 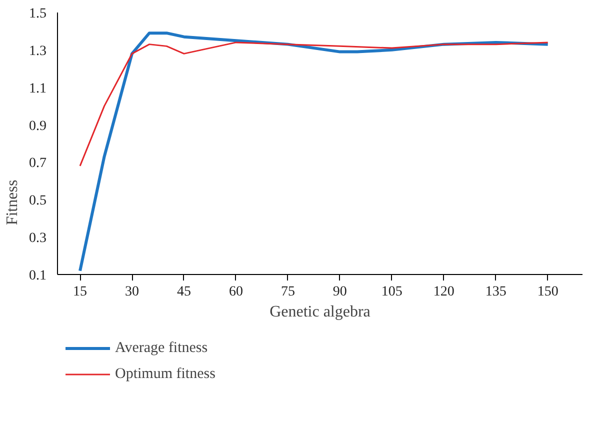 What do you see at coordinates (183, 292) in the screenshot?
I see `x-tick-label: 45` at bounding box center [183, 292].